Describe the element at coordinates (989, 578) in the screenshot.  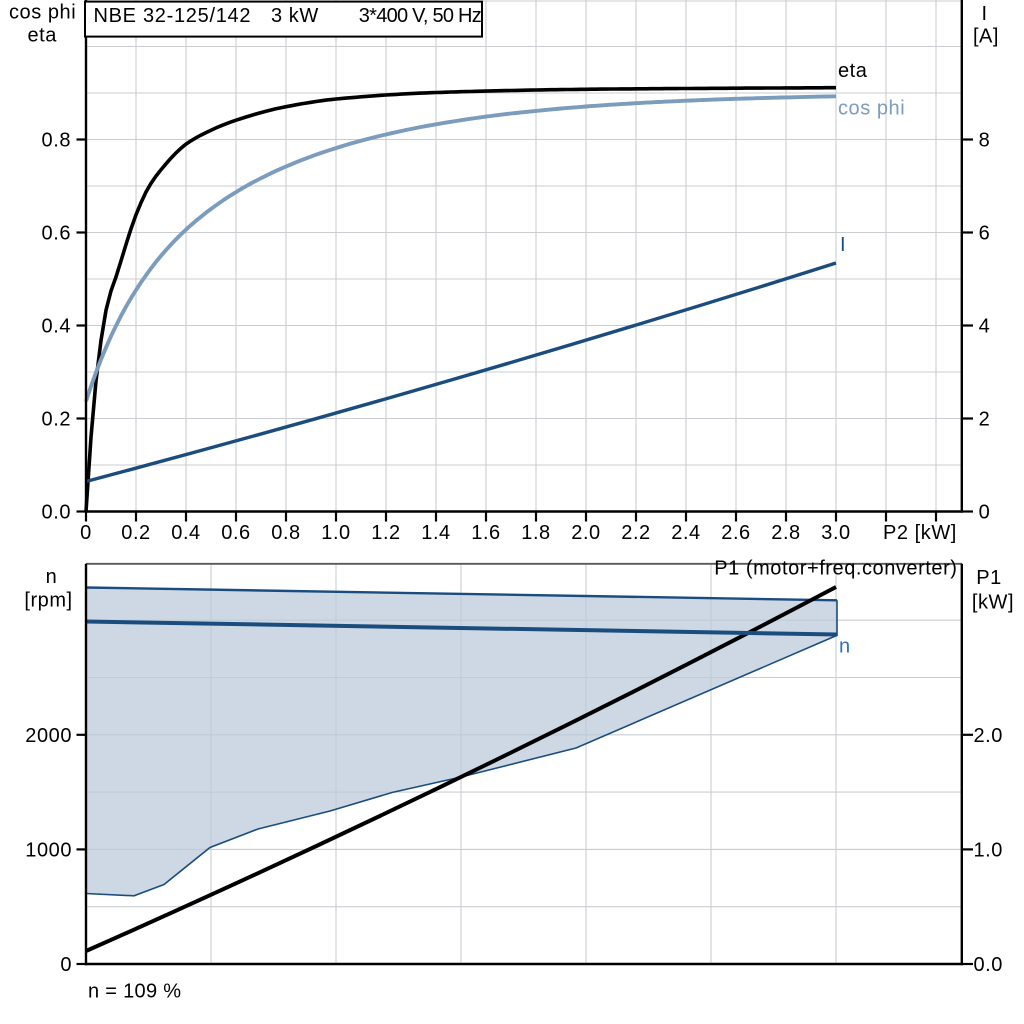
I see `svg-text: P1` at that location.